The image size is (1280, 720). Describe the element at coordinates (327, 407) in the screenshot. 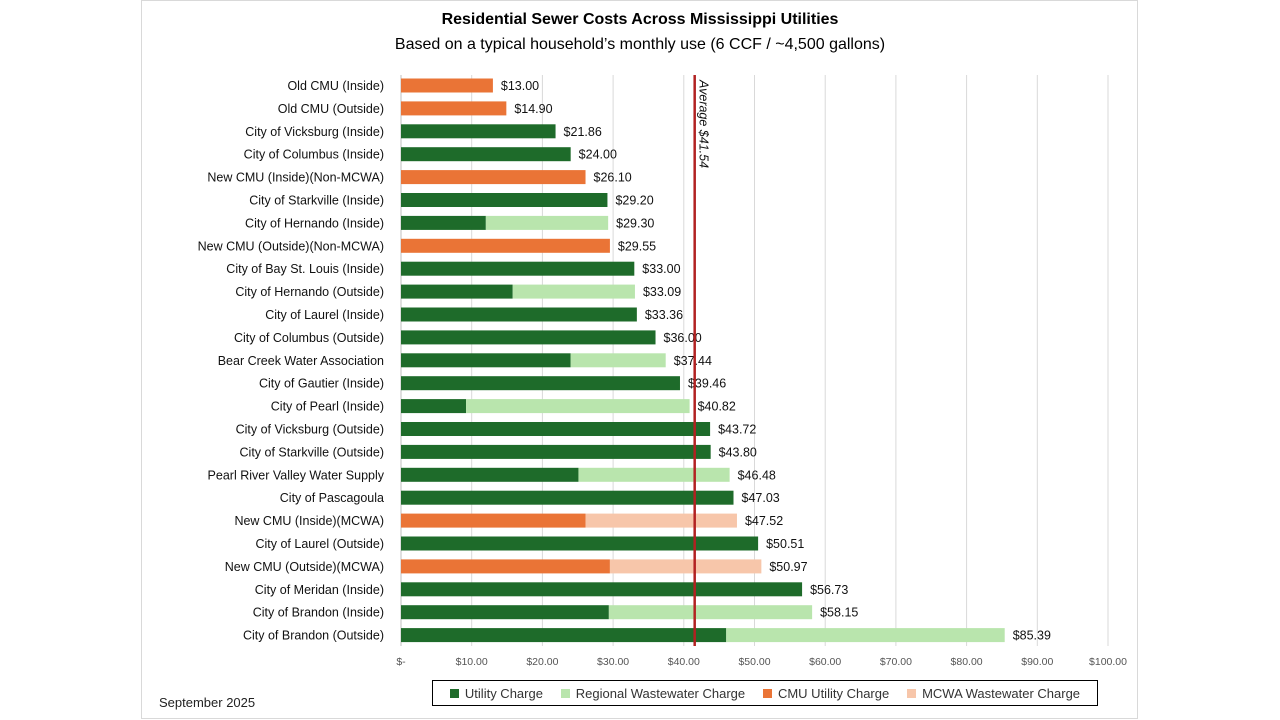

I see `category-label: City of Pearl (Inside)` at that location.